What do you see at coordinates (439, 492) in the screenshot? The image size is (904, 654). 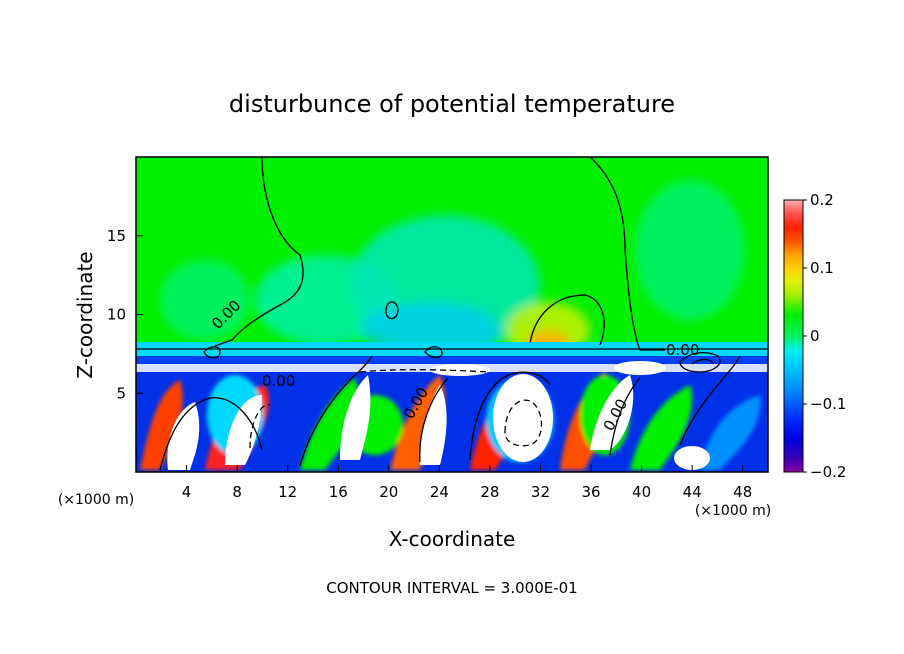 I see `x-tick-label: 24` at bounding box center [439, 492].